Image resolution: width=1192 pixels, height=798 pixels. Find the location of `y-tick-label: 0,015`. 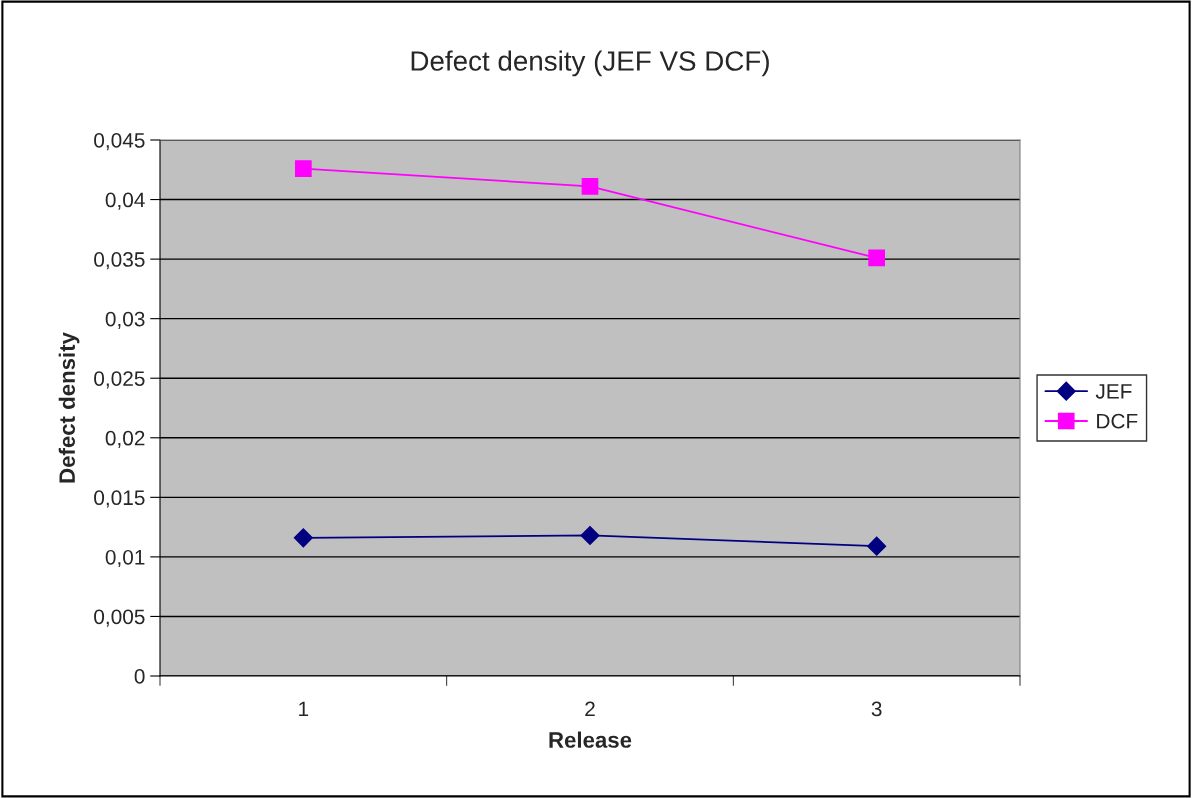

y-tick-label: 0,015 is located at coordinates (119, 499).